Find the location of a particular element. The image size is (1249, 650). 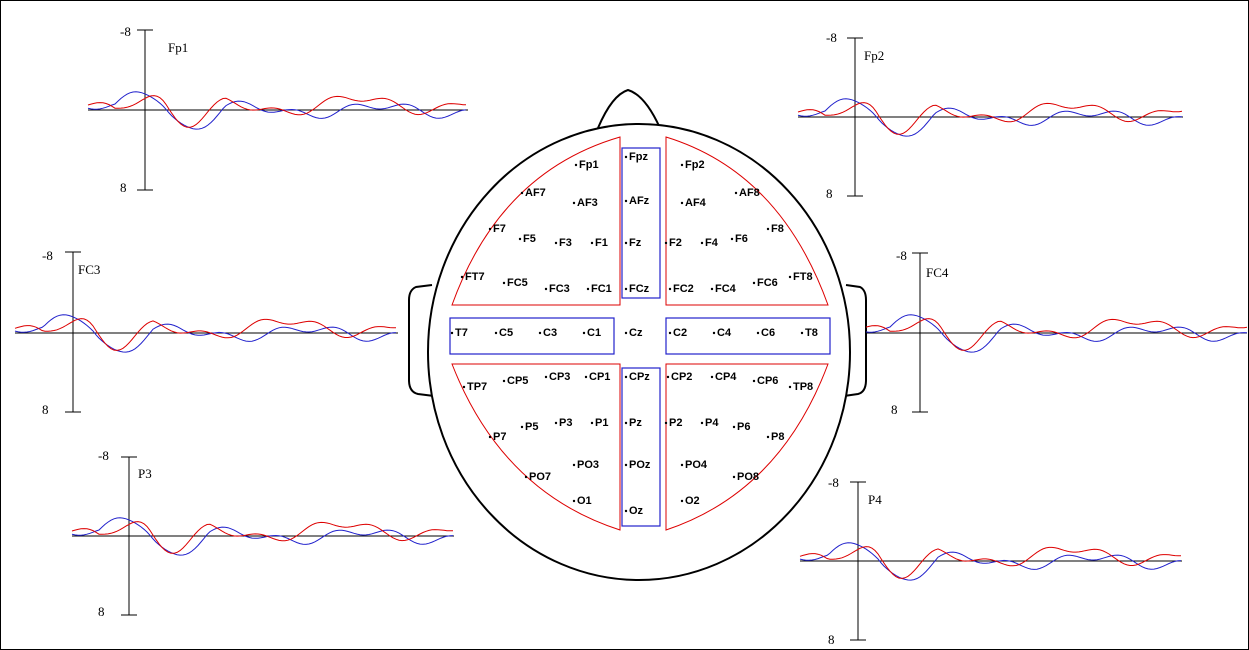

electrode-label: C6 is located at coordinates (768, 333).